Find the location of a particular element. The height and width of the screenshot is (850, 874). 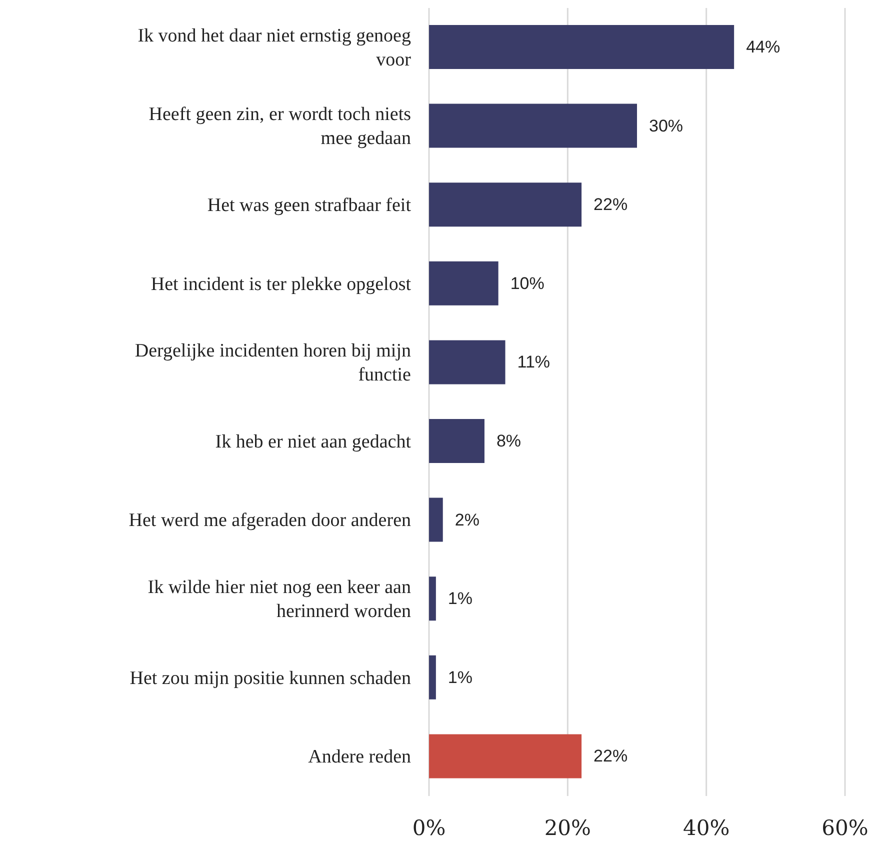

y-tick-label: Ik heb er niet aan gedacht is located at coordinates (313, 441).